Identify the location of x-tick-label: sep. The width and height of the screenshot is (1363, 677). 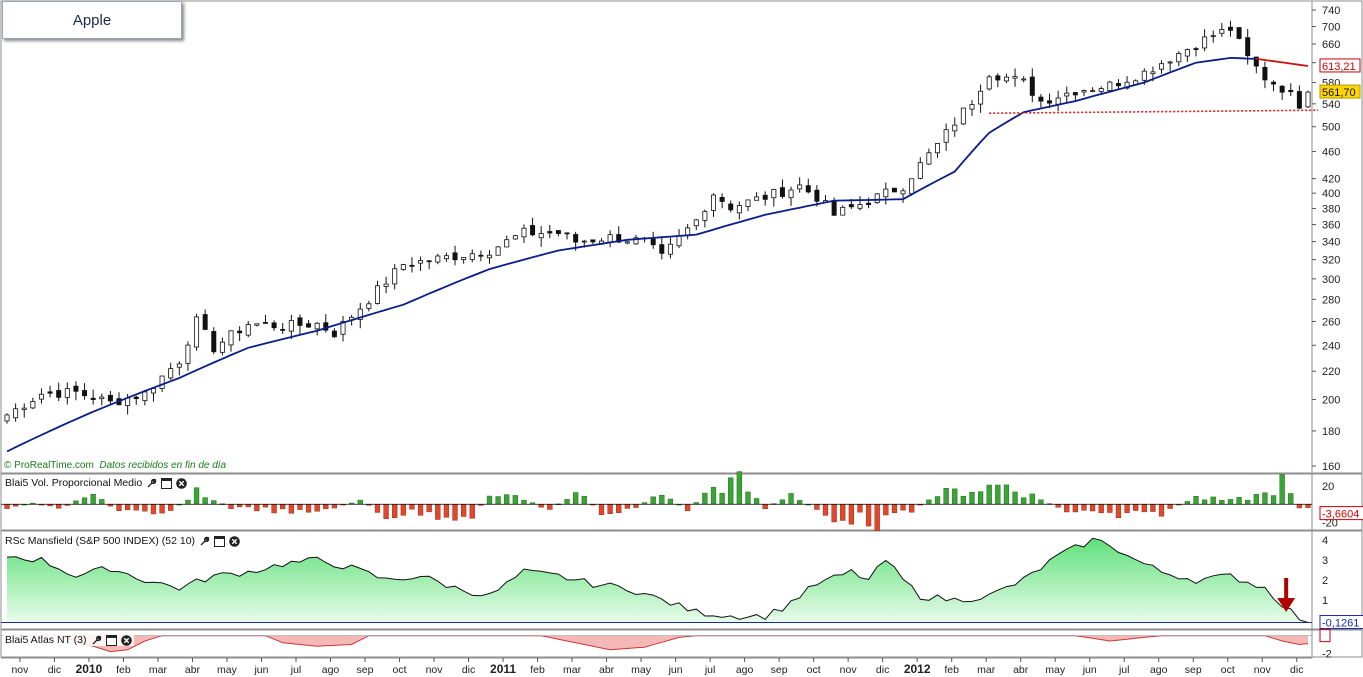
(365, 670).